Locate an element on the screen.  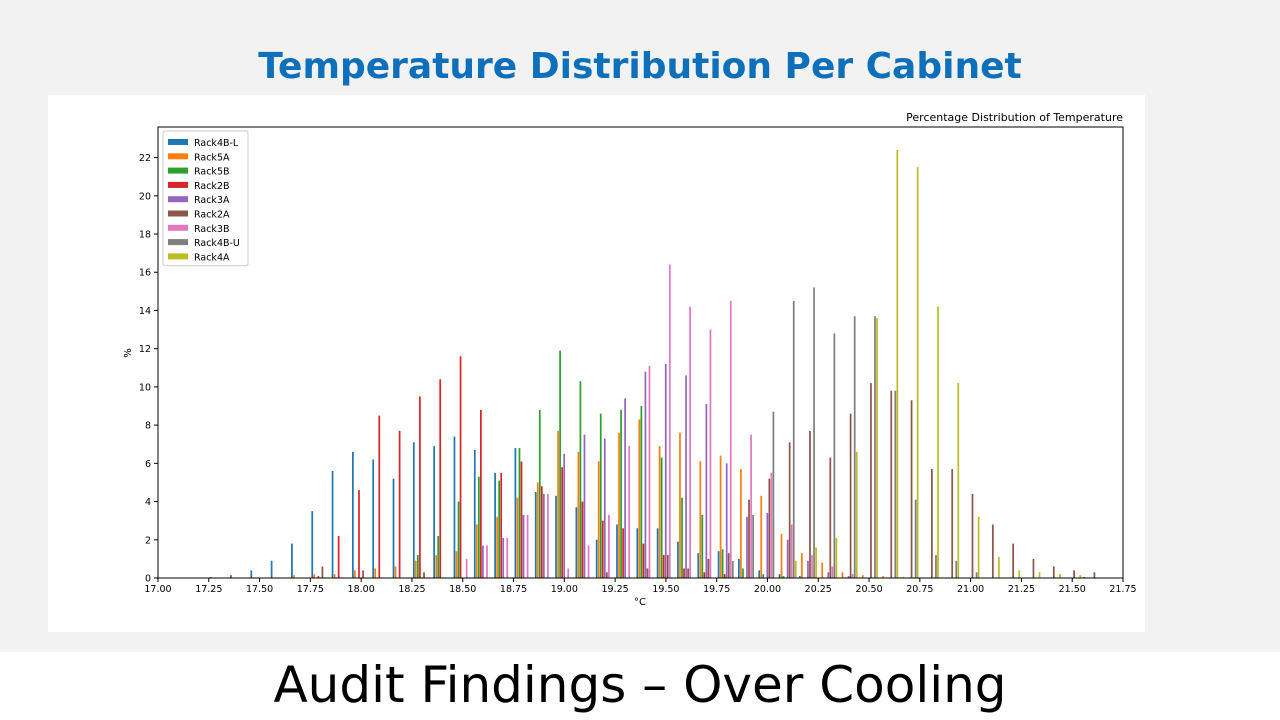
y-tick-label: 6 is located at coordinates (148, 464).